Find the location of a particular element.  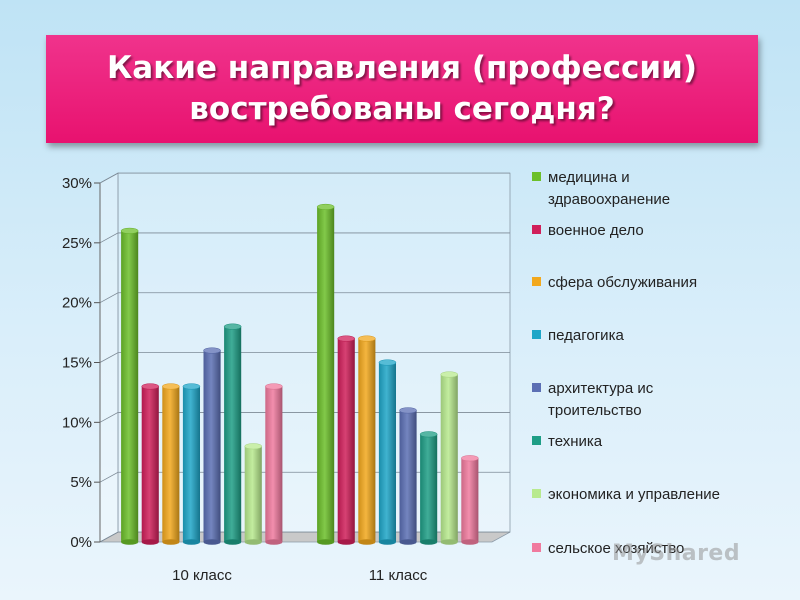

legend-item: сельское хозяйство is located at coordinates (608, 548).